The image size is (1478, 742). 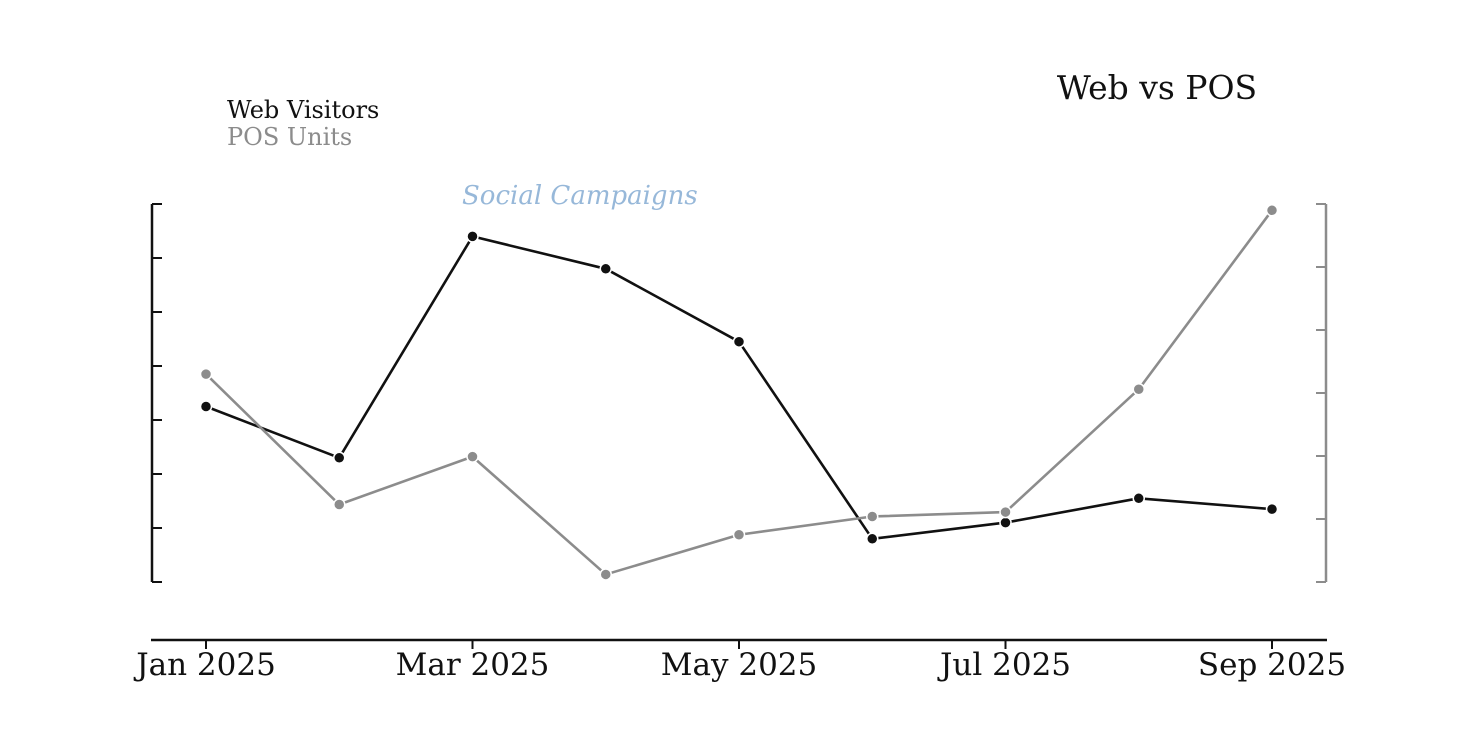 What do you see at coordinates (303, 110) in the screenshot?
I see `legend-entry-web-visitors: Web Visitors` at bounding box center [303, 110].